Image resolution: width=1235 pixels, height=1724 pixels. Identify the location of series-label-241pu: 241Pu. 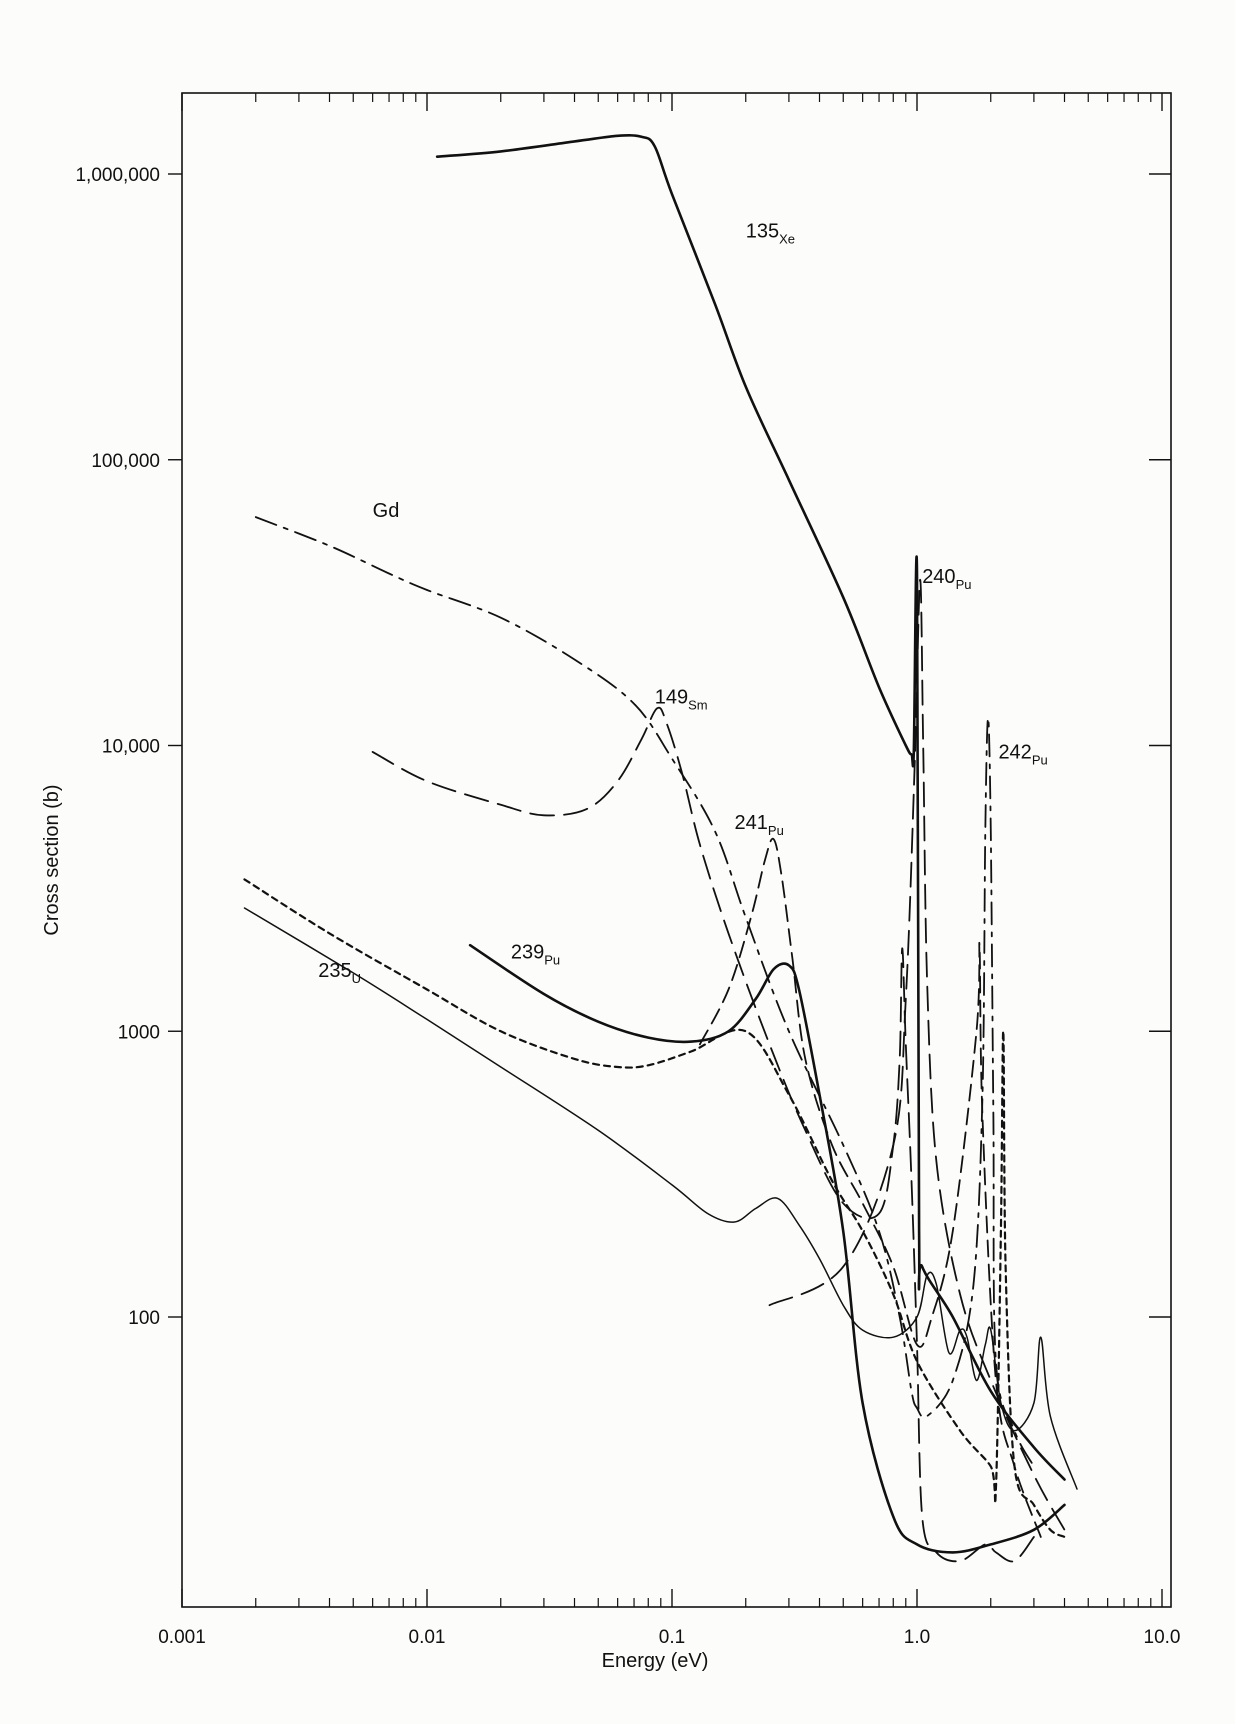
(759, 825).